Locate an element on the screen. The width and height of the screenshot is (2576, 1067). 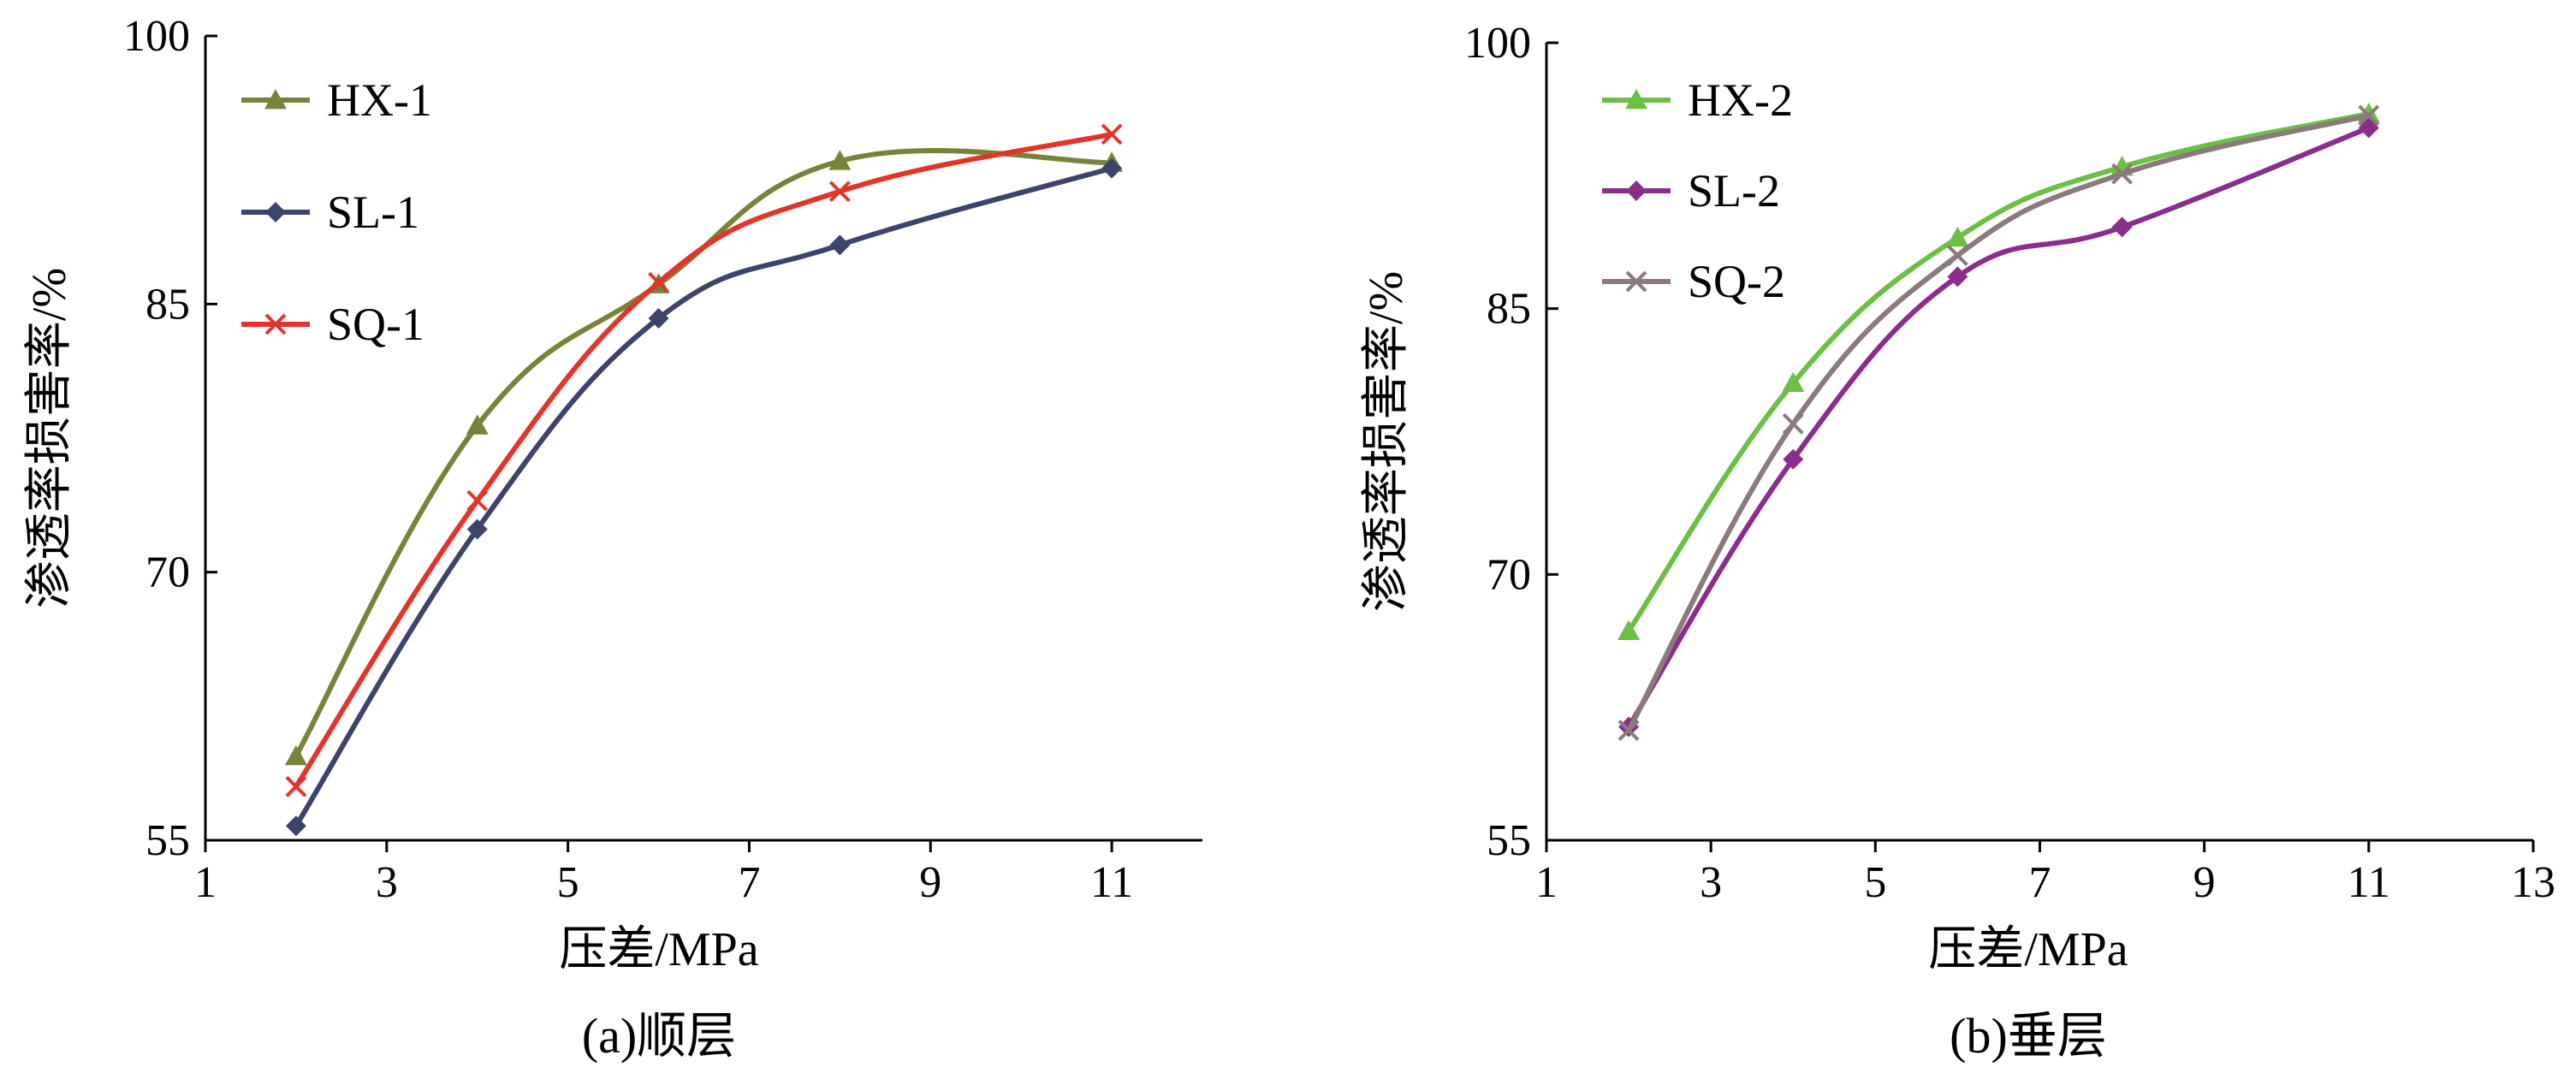
legend-item: SQ-2 is located at coordinates (1693, 281).